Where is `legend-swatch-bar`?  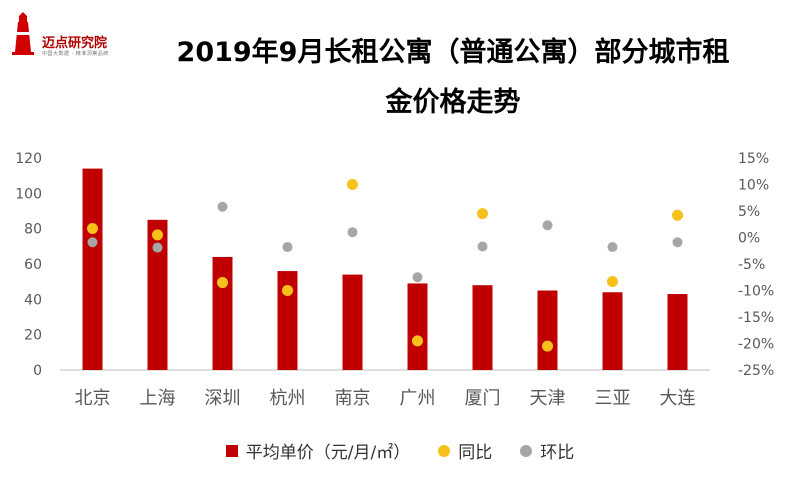 legend-swatch-bar is located at coordinates (231, 450).